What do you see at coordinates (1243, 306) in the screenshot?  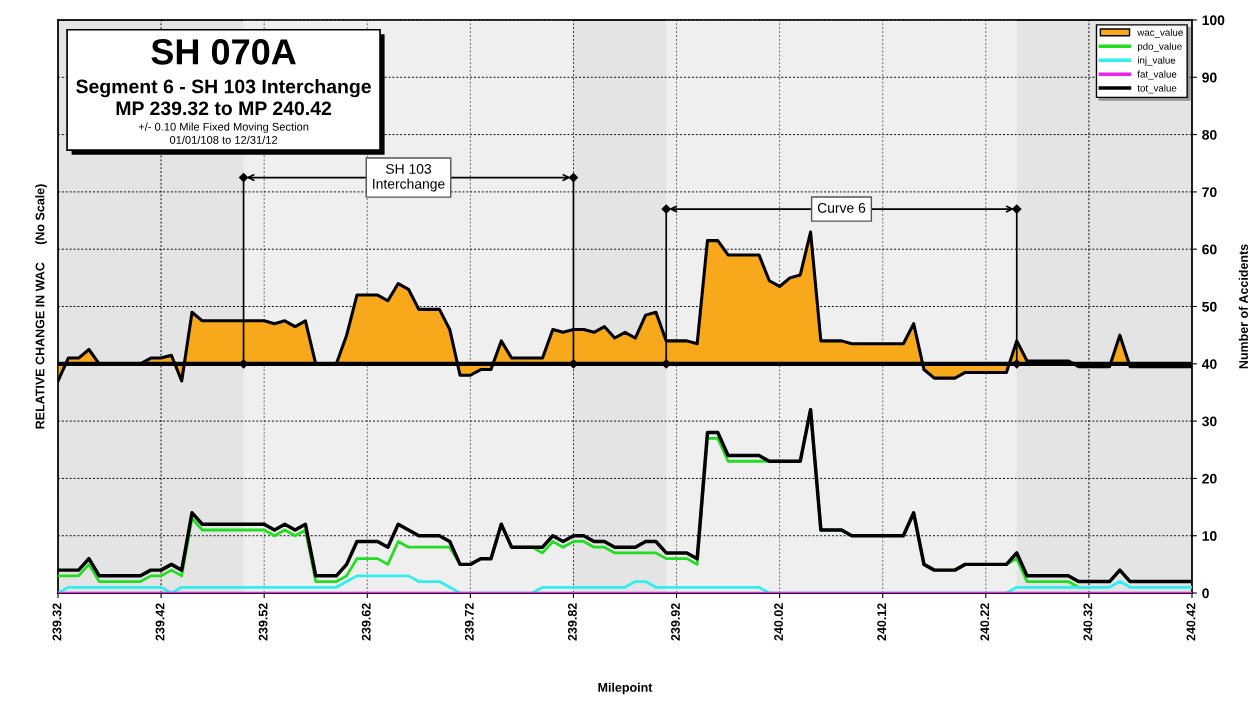 I see `y2-axis-title: Number of Accidents` at bounding box center [1243, 306].